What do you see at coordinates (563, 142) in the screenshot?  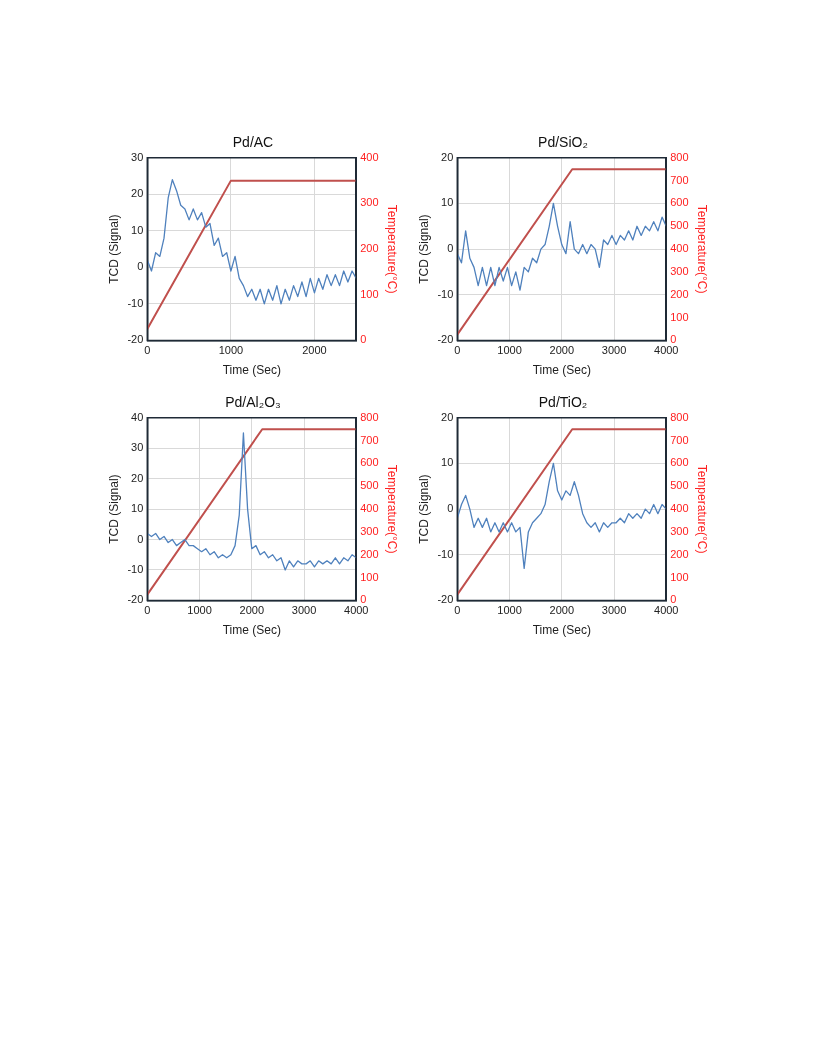 I see `chart-title: Pd/SiO₂` at bounding box center [563, 142].